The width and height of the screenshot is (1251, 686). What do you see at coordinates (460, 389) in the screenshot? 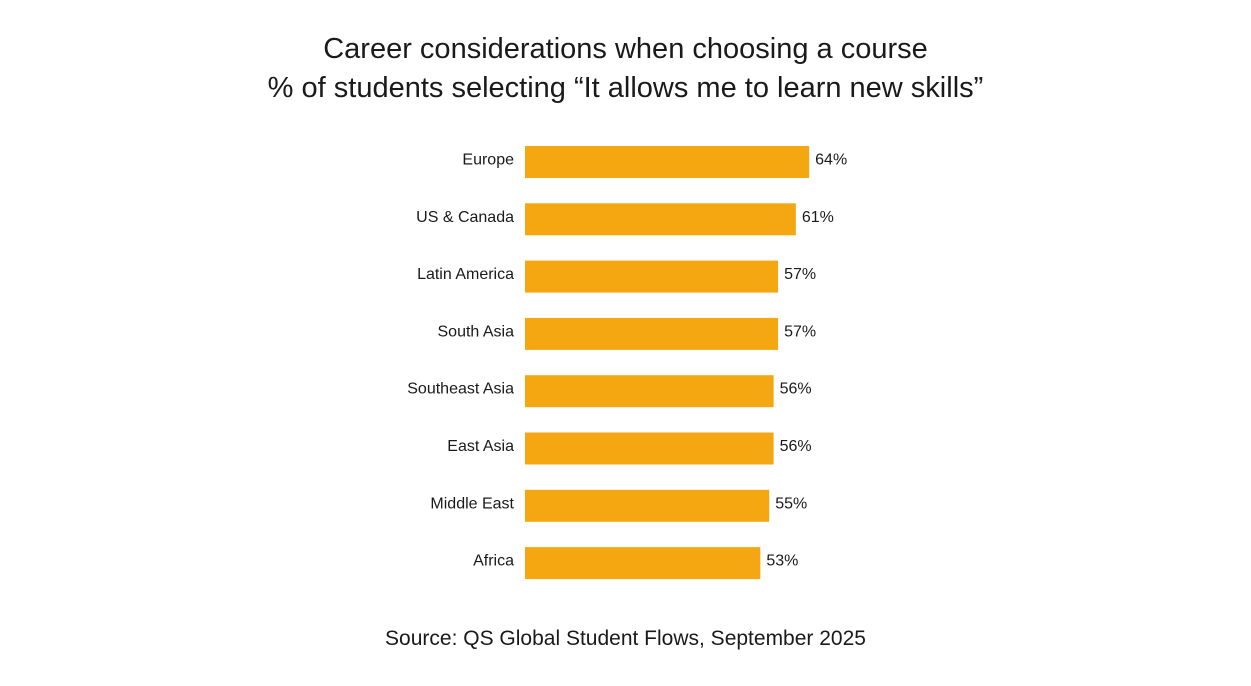
I see `category-label: Southeast Asia` at bounding box center [460, 389].